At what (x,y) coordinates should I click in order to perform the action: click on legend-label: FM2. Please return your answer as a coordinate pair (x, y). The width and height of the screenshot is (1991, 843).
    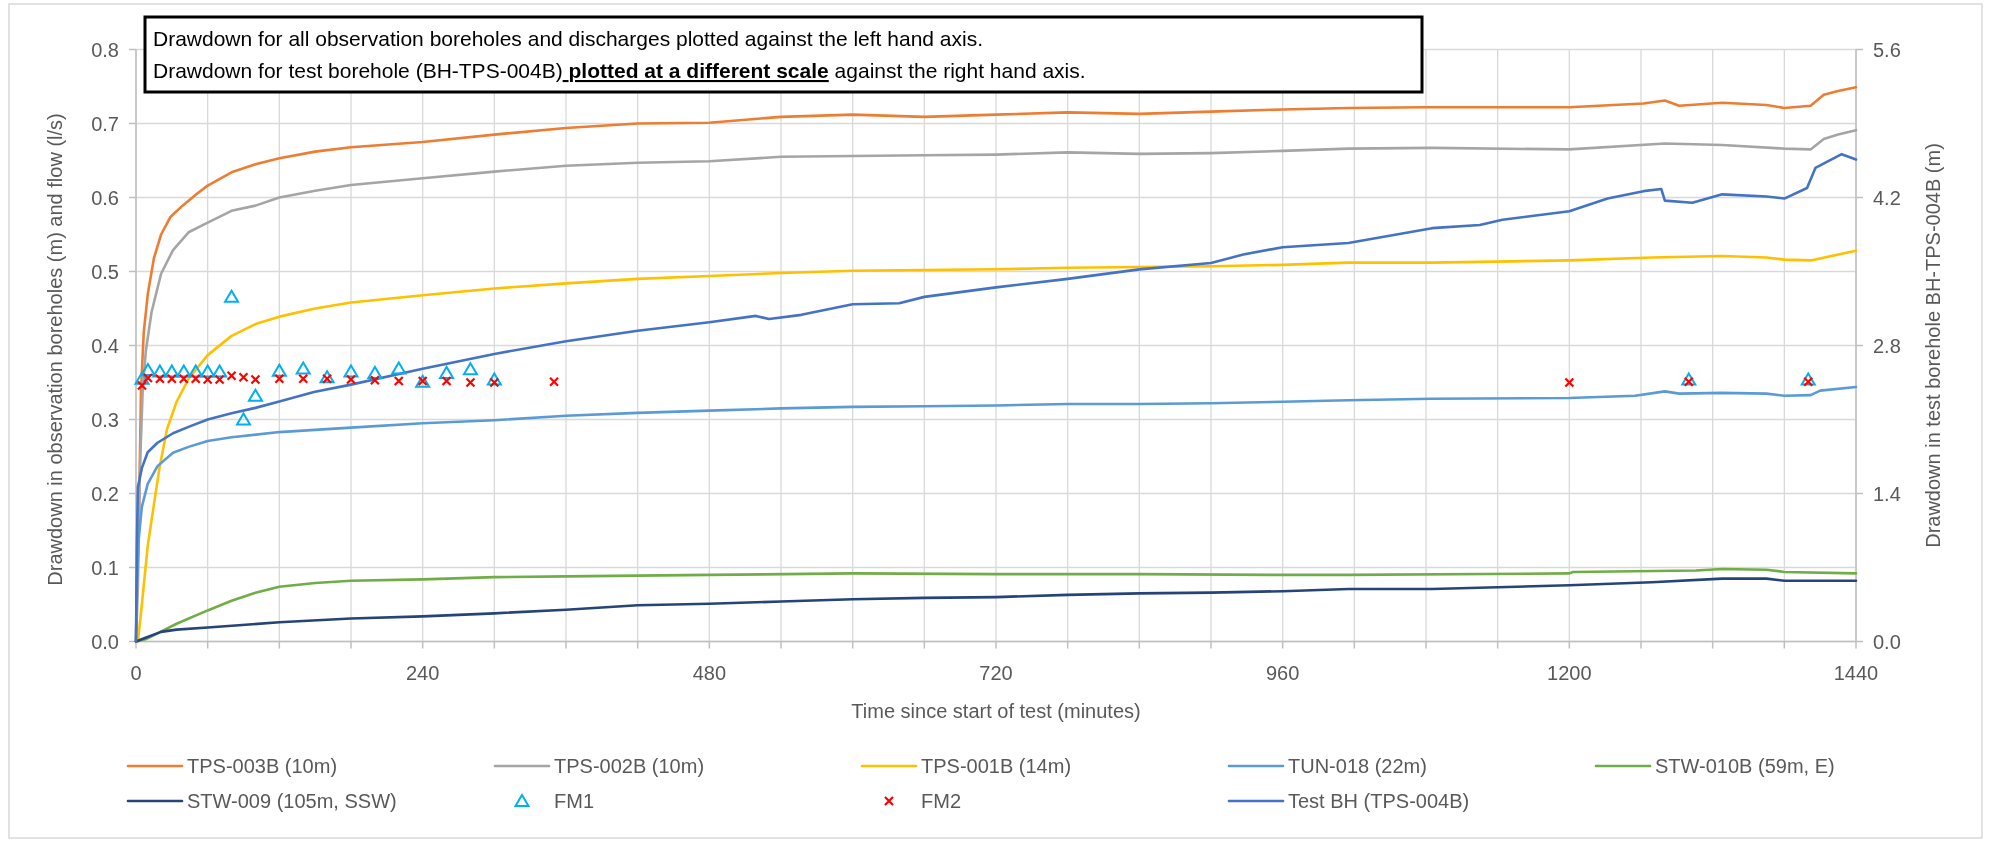
    Looking at the image, I should click on (941, 801).